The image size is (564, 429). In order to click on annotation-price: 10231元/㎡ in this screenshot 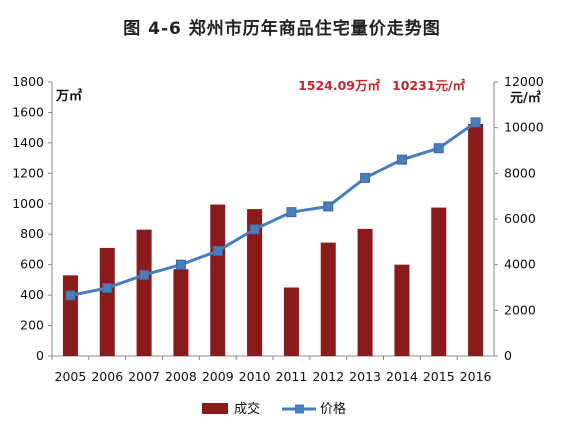, I will do `click(429, 85)`.